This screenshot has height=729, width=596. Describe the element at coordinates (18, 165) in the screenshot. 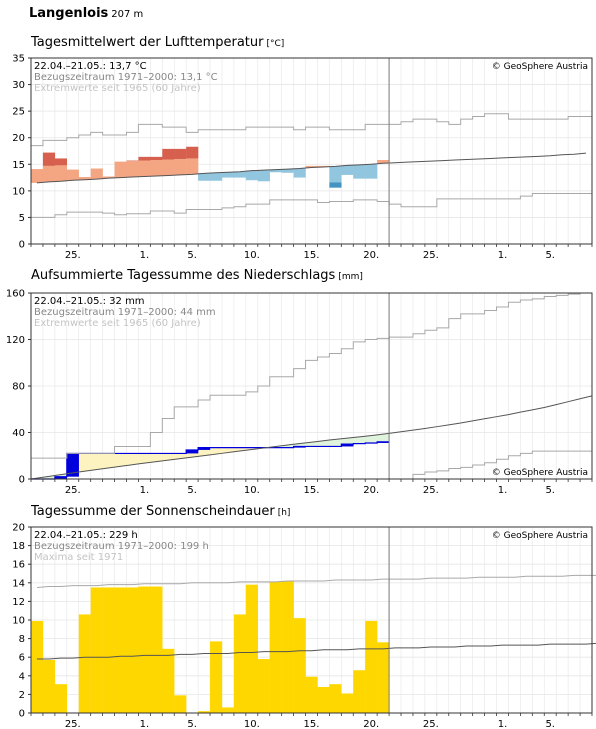

I see `y-tick-label: 15` at that location.